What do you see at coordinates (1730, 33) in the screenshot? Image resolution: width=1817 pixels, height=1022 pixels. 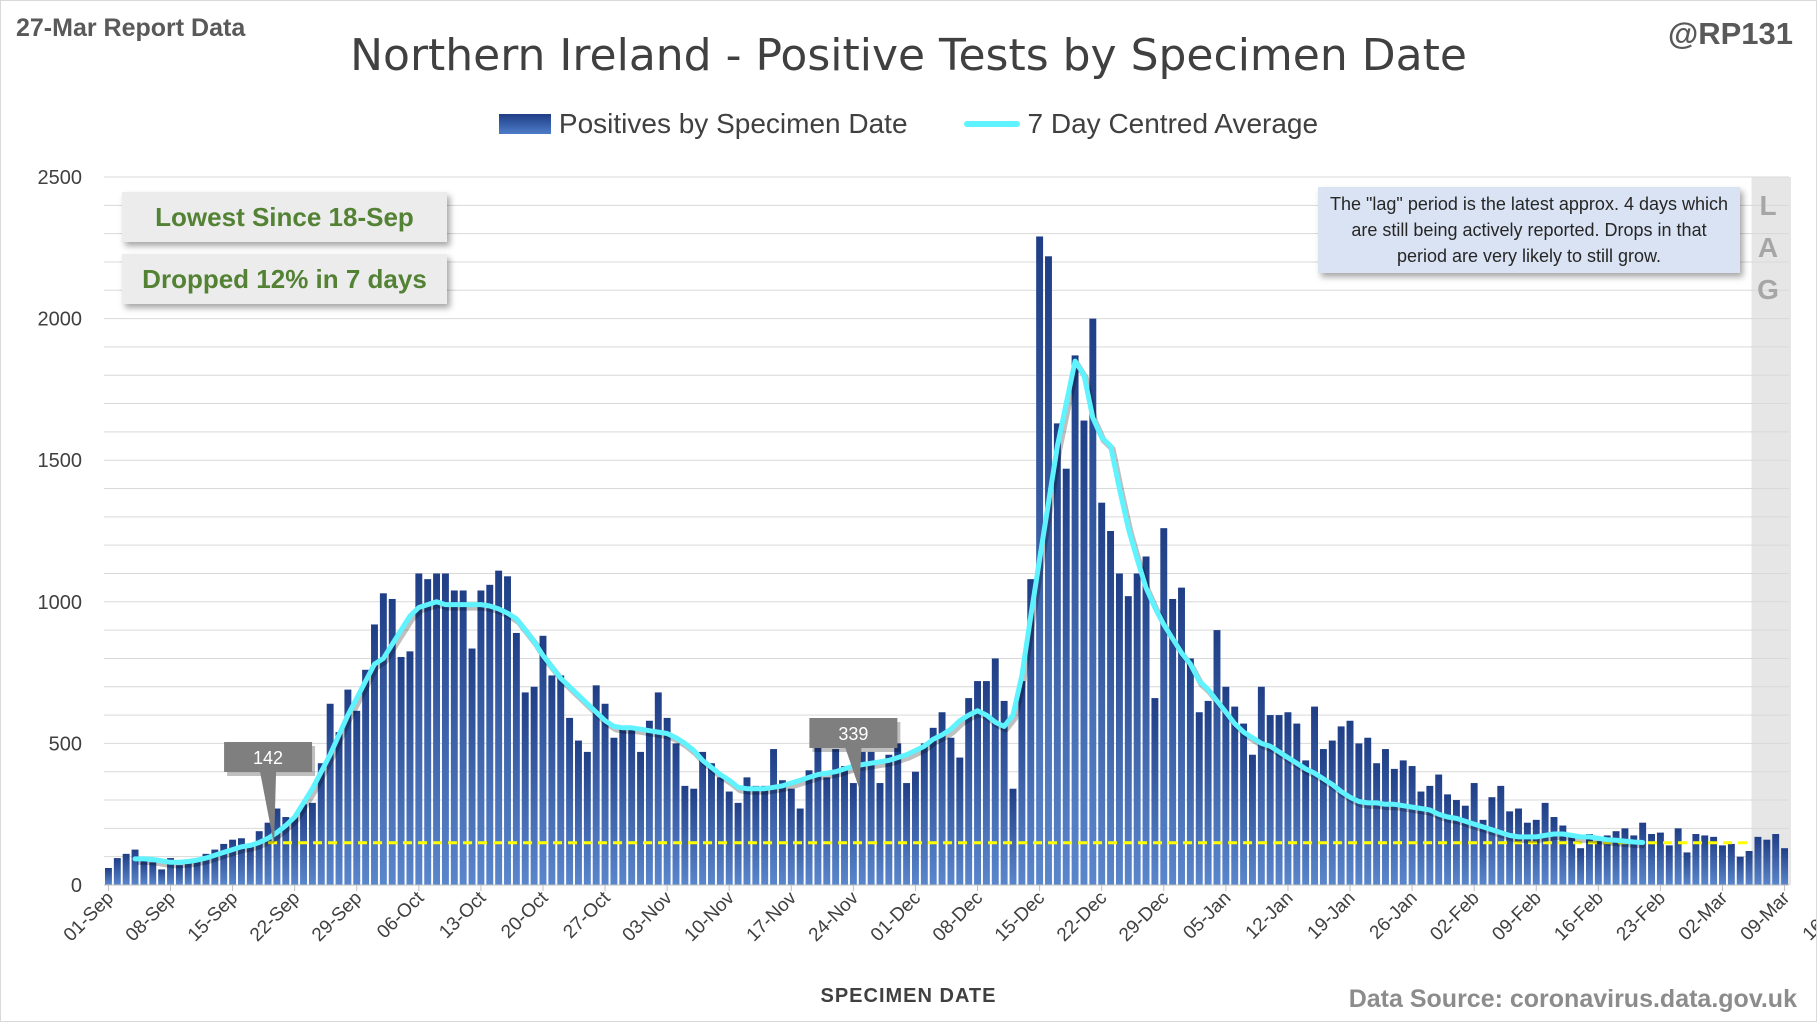 I see `author-handle: @RP131` at bounding box center [1730, 33].